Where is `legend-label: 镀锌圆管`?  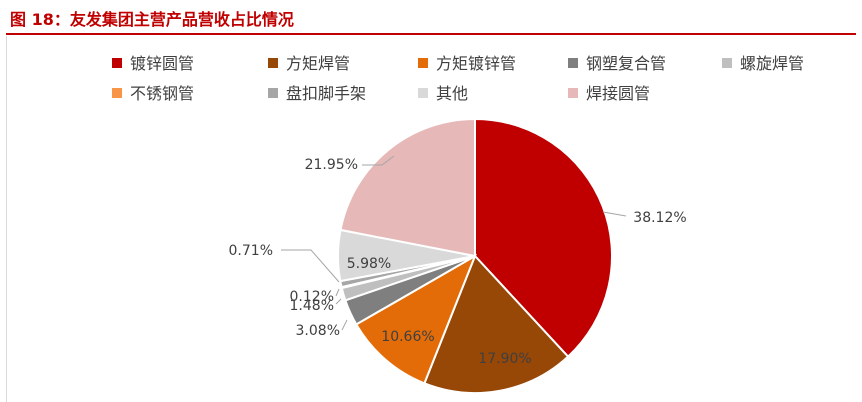
legend-label: 镀锌圆管 is located at coordinates (162, 63).